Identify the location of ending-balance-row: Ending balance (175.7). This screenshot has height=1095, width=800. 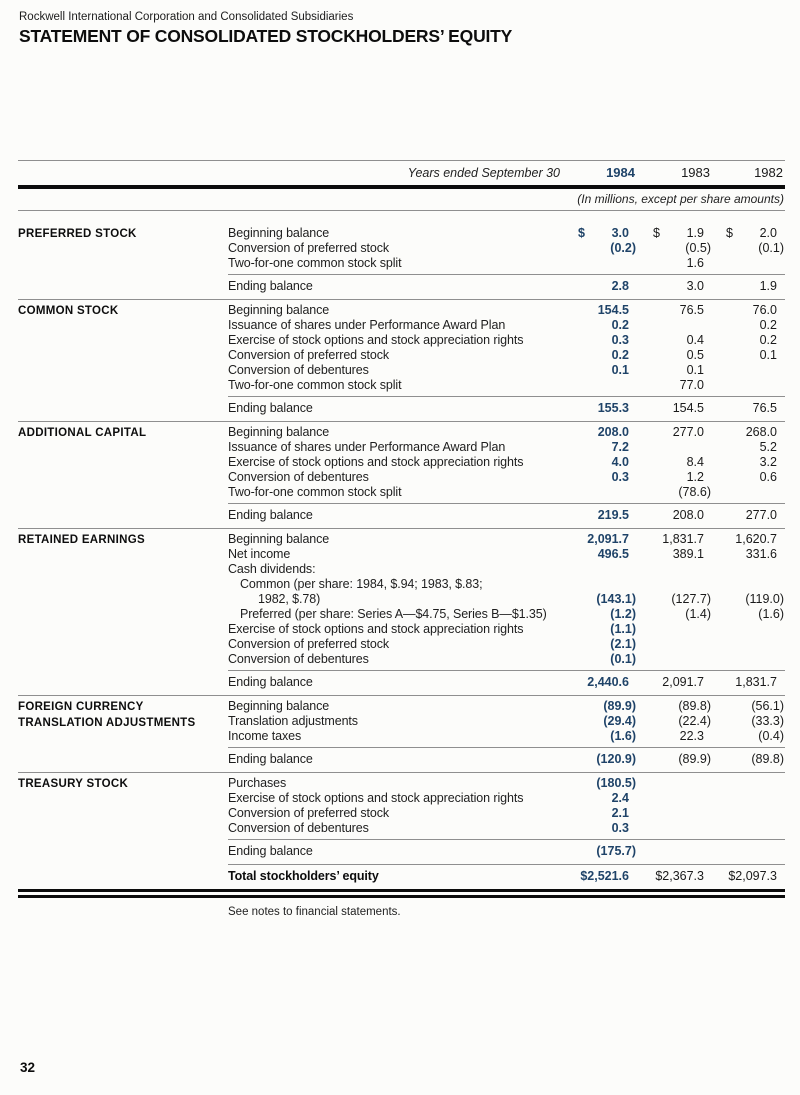
(506, 851).